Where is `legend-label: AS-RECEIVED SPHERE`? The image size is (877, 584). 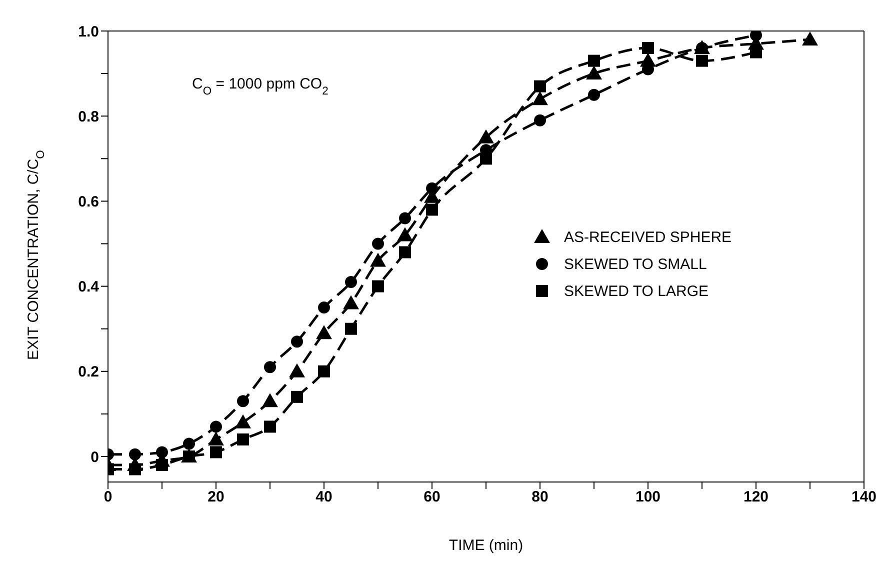
legend-label: AS-RECEIVED SPHERE is located at coordinates (648, 237).